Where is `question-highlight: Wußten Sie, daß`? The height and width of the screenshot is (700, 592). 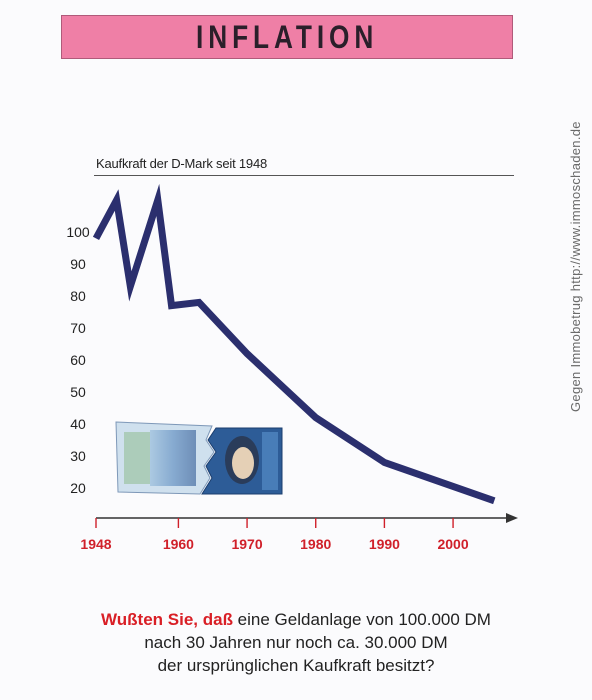 question-highlight: Wußten Sie, daß is located at coordinates (167, 619).